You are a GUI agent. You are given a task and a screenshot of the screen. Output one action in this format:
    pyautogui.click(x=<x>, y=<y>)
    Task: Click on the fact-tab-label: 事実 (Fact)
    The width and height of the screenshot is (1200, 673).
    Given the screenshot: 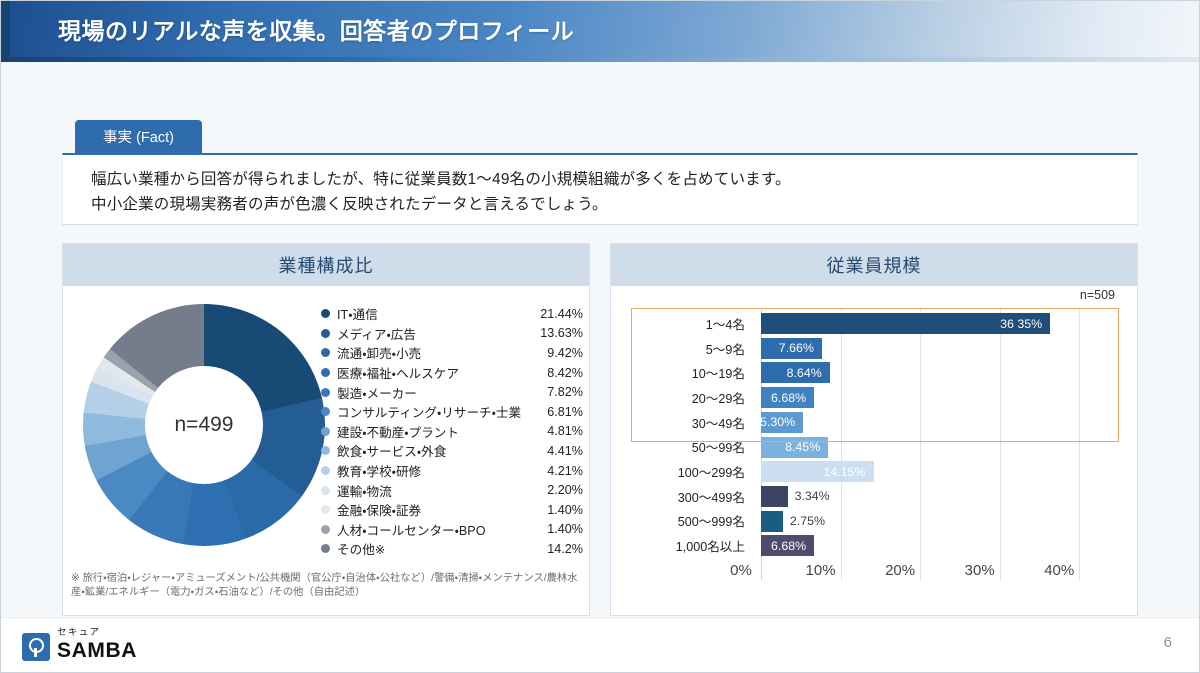 What is the action you would take?
    pyautogui.click(x=138, y=138)
    